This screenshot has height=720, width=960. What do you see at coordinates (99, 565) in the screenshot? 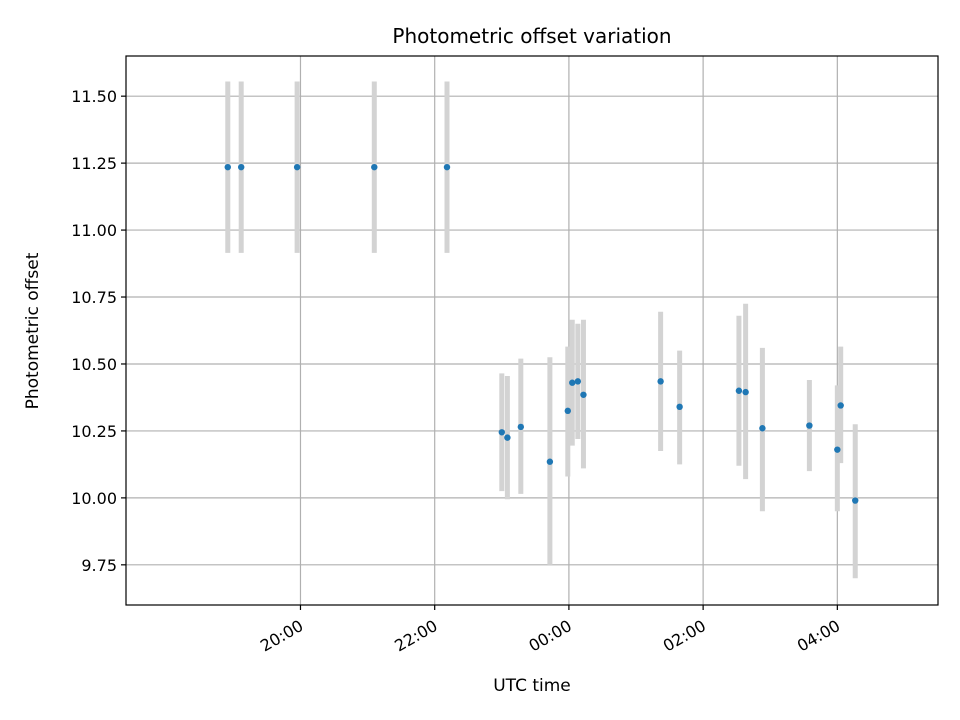
I see `y-tick-label: 9.75` at bounding box center [99, 565].